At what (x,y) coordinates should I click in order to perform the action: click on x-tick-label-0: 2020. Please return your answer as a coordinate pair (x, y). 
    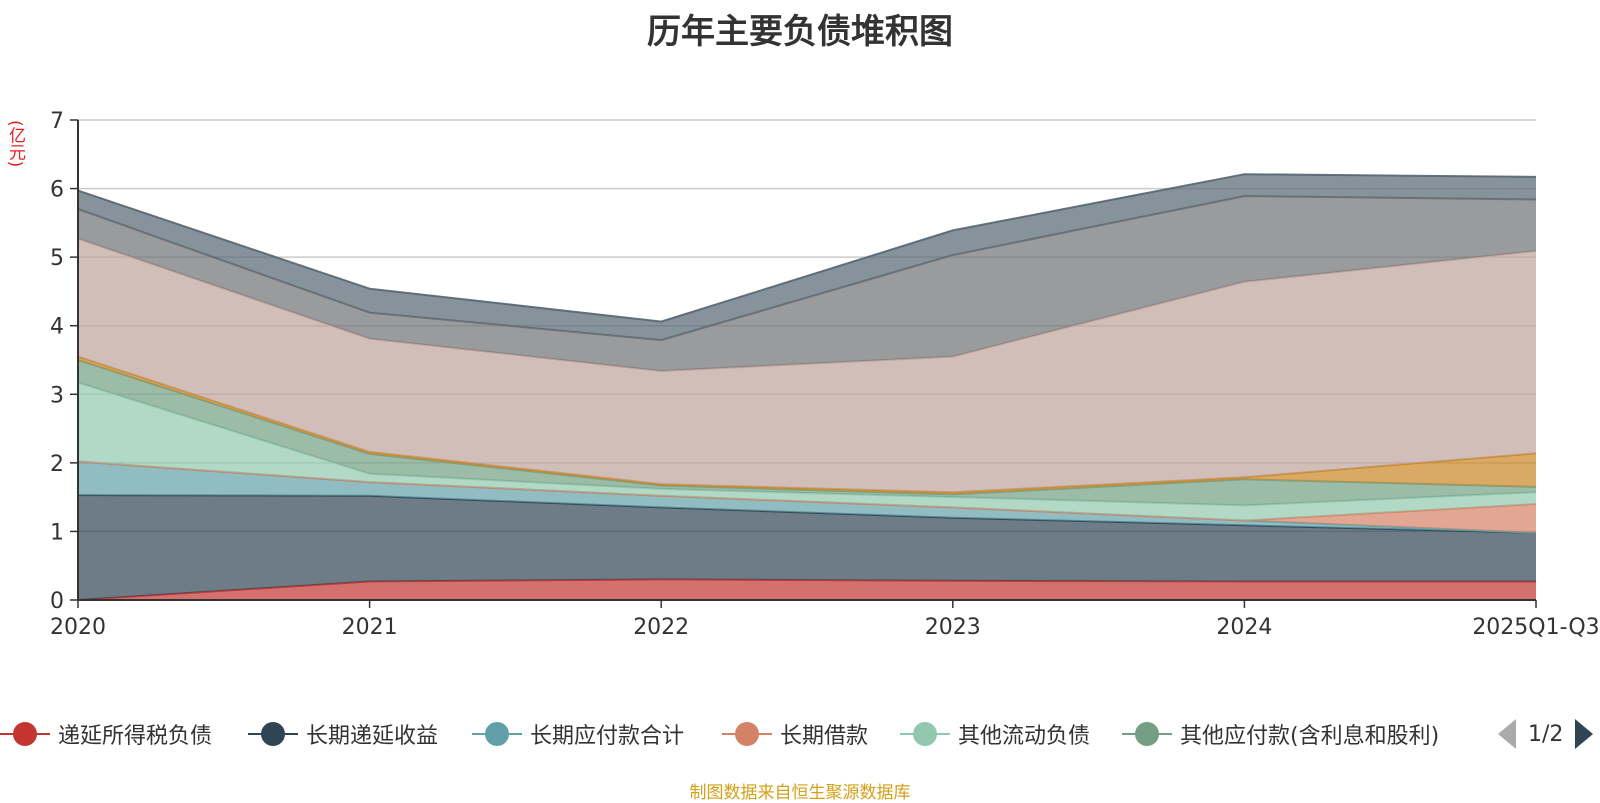
    Looking at the image, I should click on (78, 627).